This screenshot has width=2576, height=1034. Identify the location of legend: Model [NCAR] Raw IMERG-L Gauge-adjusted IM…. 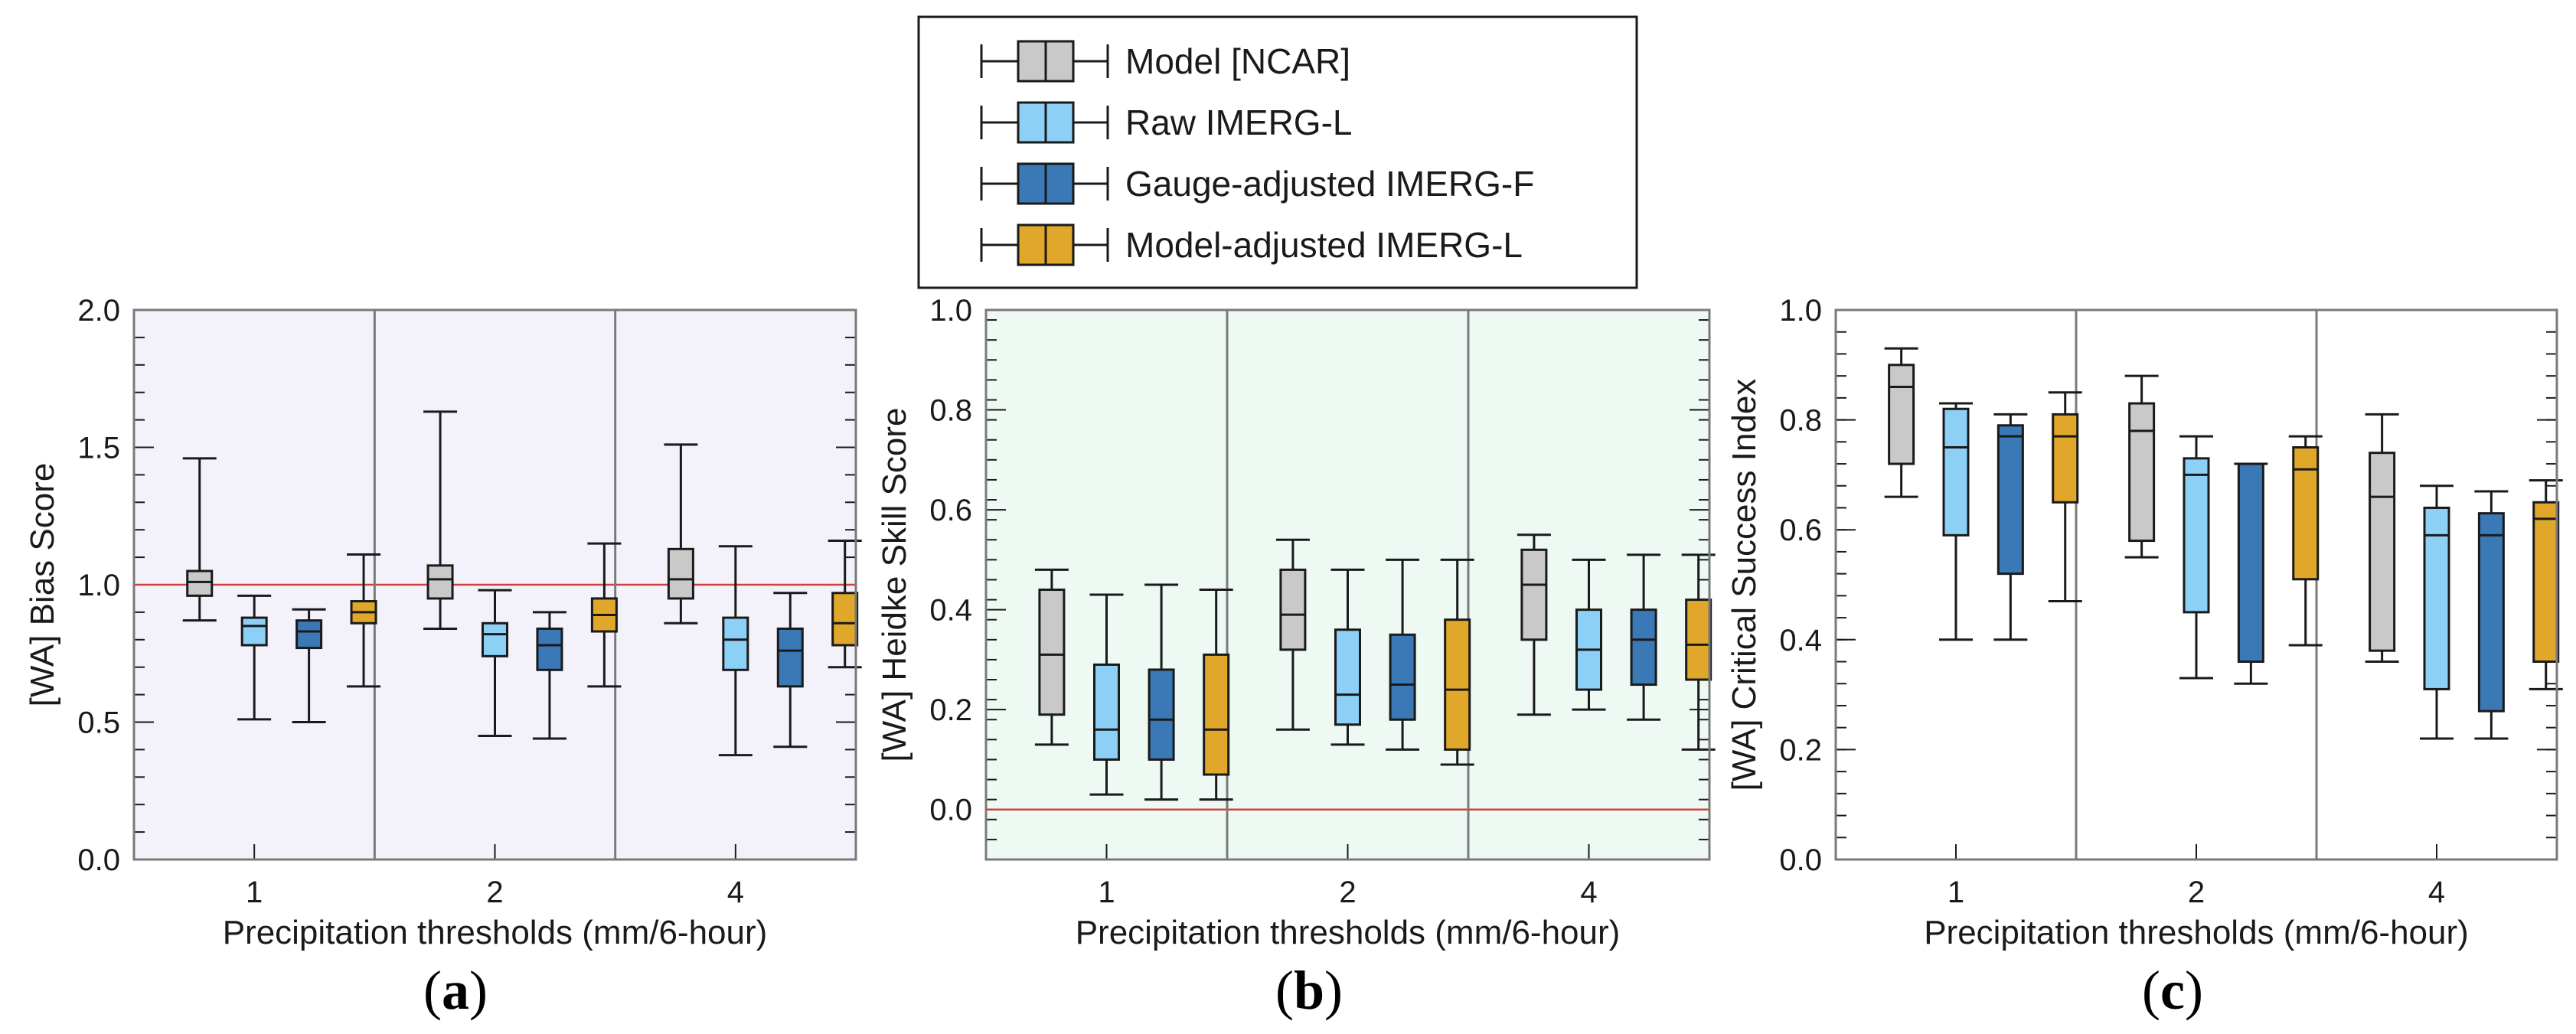
(1277, 152).